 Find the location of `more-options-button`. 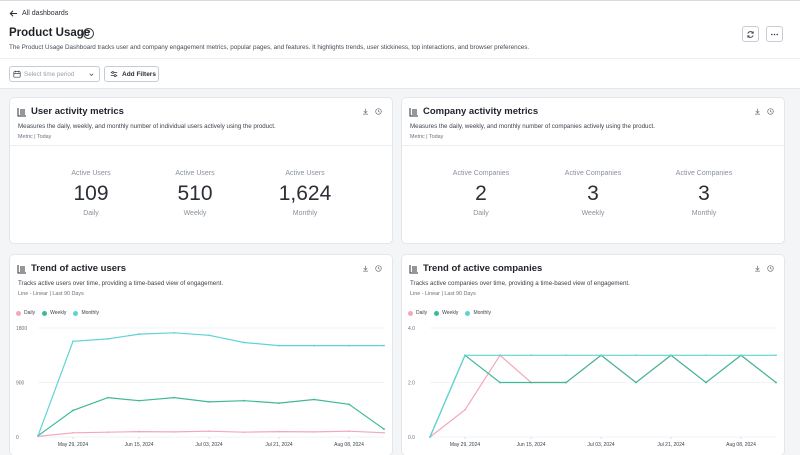

more-options-button is located at coordinates (774, 34).